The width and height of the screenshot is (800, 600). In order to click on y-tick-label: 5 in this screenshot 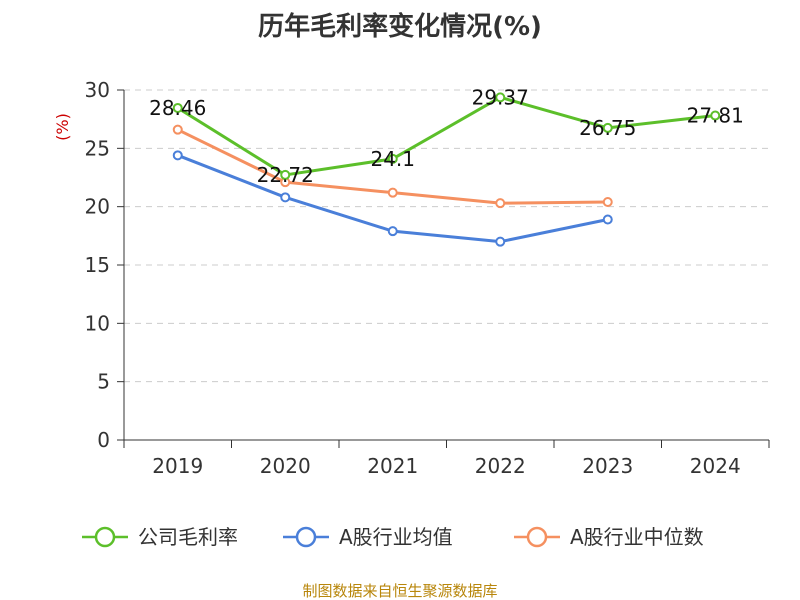, I will do `click(103, 382)`.